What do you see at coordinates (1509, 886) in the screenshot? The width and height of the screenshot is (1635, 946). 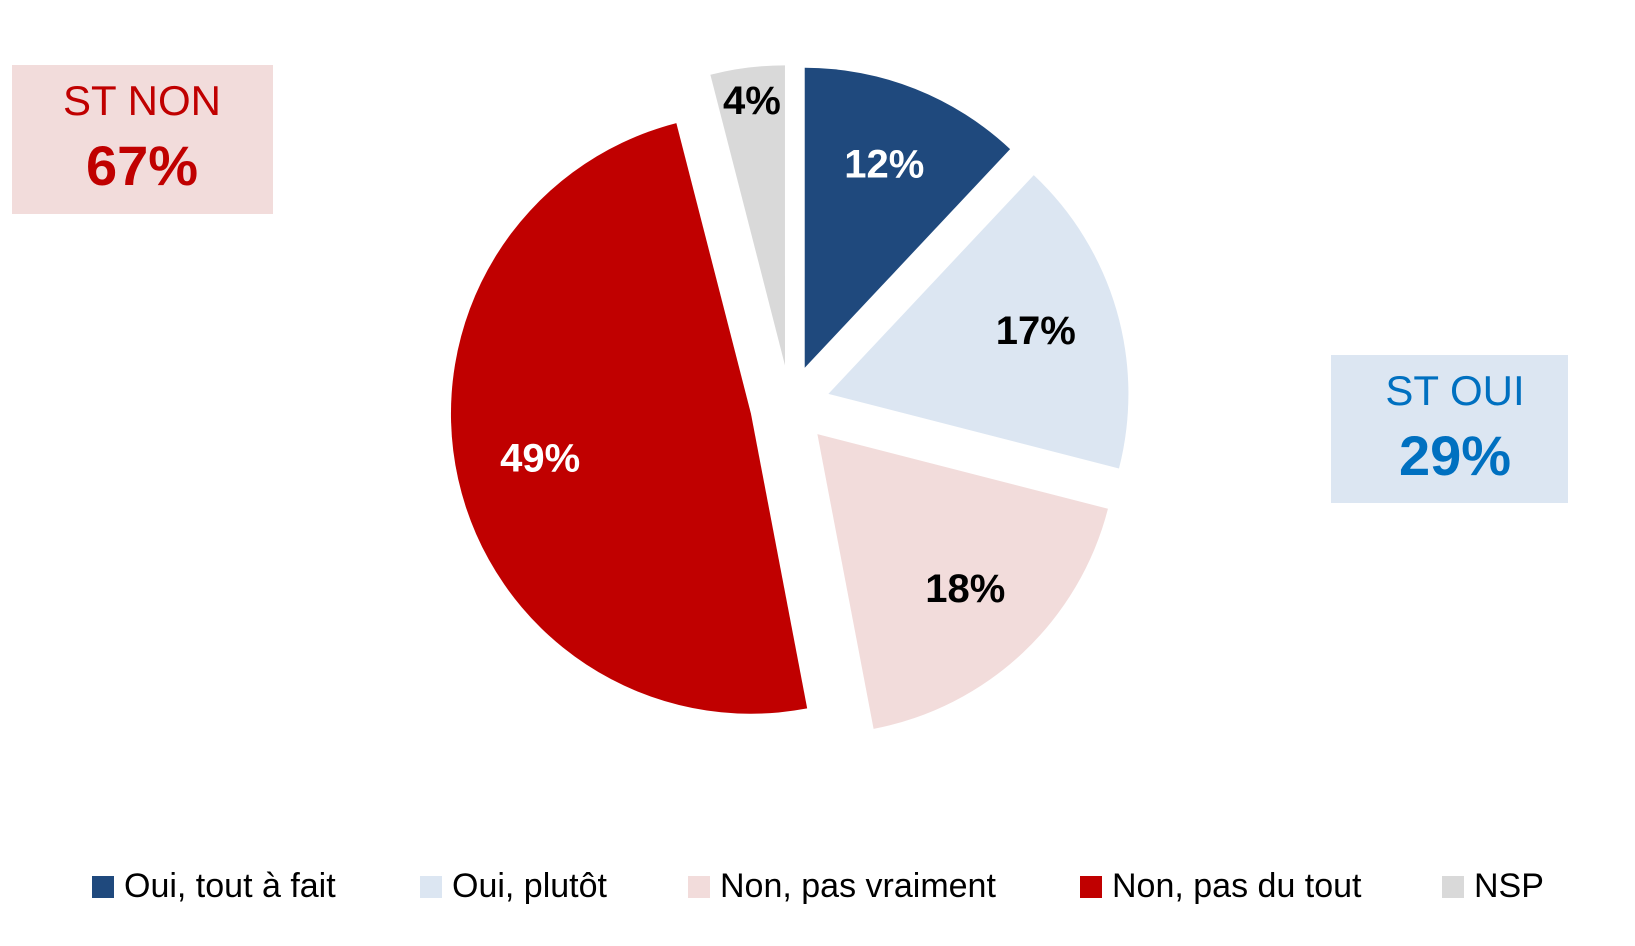 I see `legend-label: NSP` at bounding box center [1509, 886].